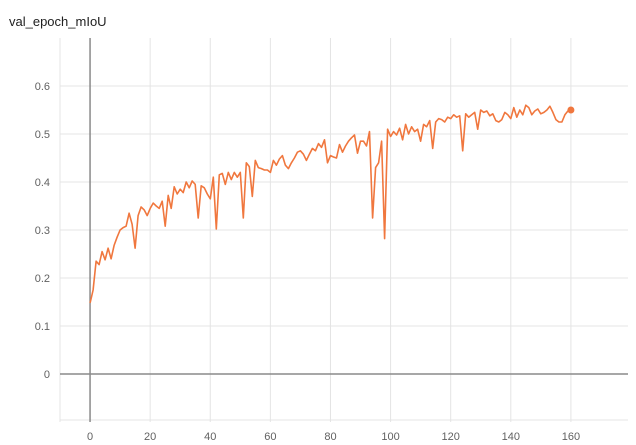 The width and height of the screenshot is (636, 445). I want to click on x-tick-labels: 0 20 40 60 80 100 120 140 160, so click(333, 437).